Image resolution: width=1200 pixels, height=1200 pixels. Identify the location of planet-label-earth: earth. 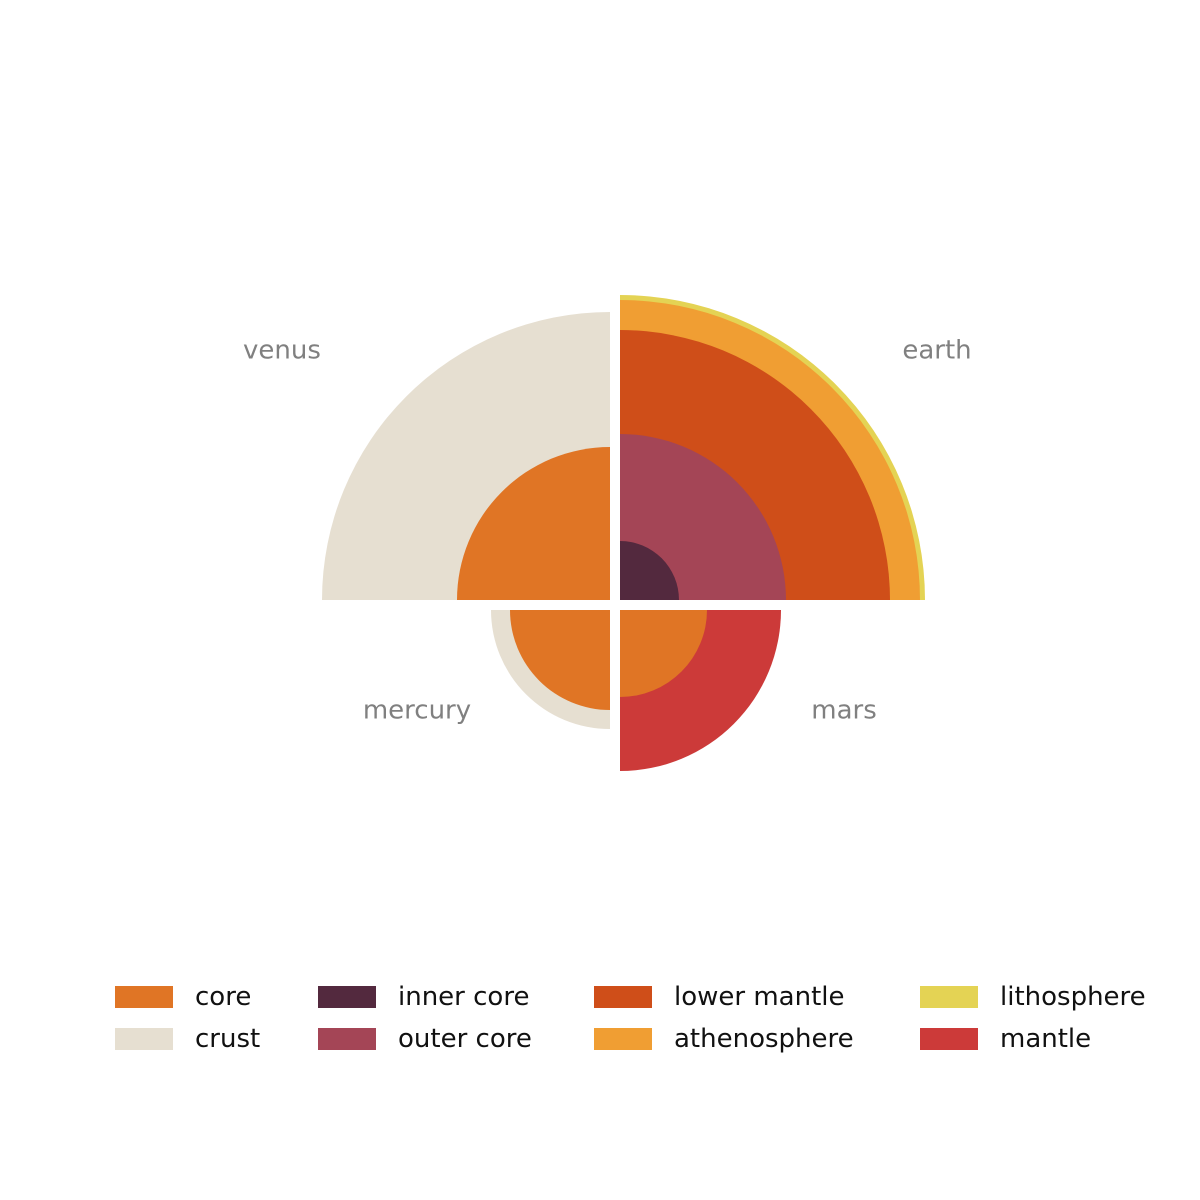
(936, 351).